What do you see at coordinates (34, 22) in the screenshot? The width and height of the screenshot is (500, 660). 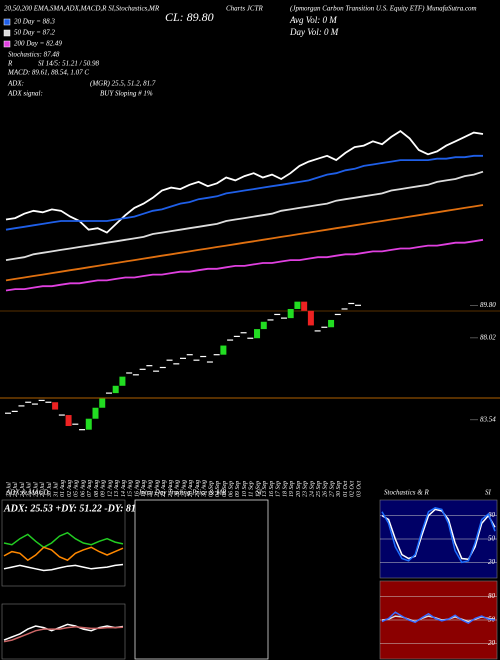 I see `legend-label: 20 Day = 88.3` at bounding box center [34, 22].